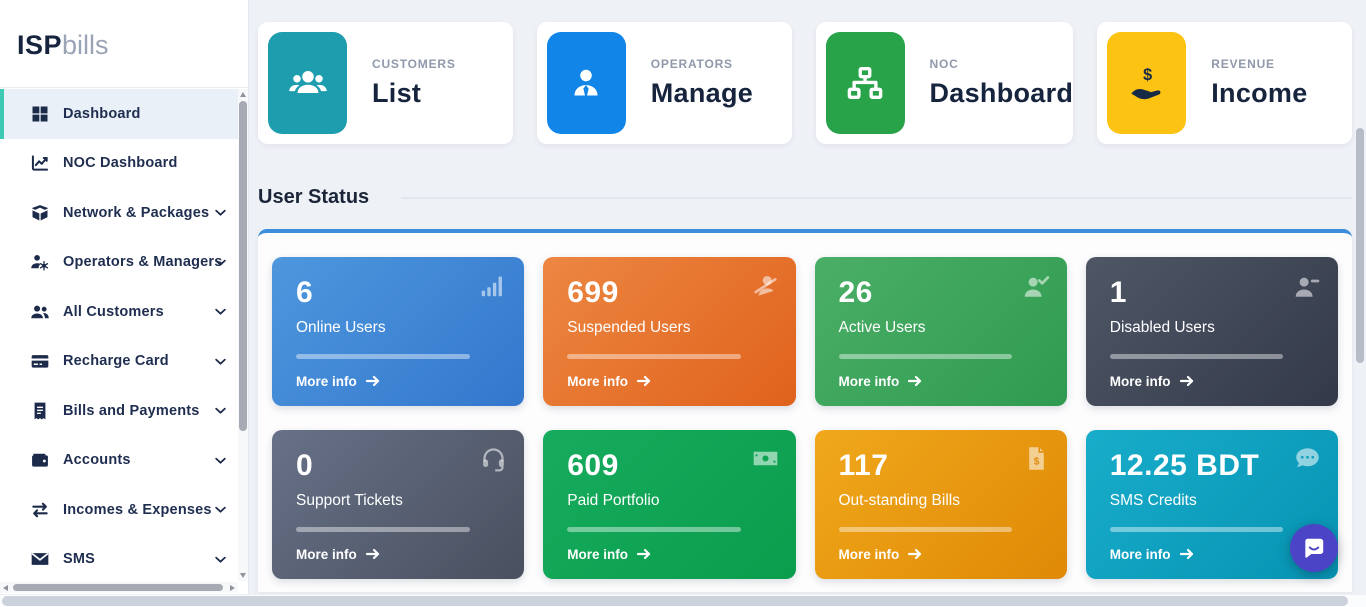  Describe the element at coordinates (40, 510) in the screenshot. I see `exchange-arrows-icon` at that location.